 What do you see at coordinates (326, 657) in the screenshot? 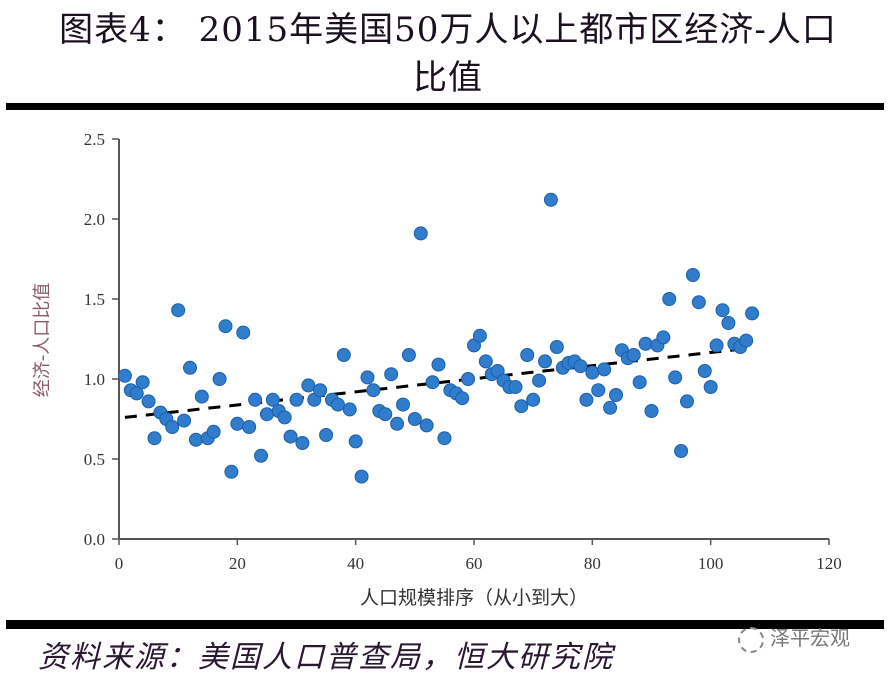
I see `source-note: 资料来源：美国人口普查局，恒大研究院` at bounding box center [326, 657].